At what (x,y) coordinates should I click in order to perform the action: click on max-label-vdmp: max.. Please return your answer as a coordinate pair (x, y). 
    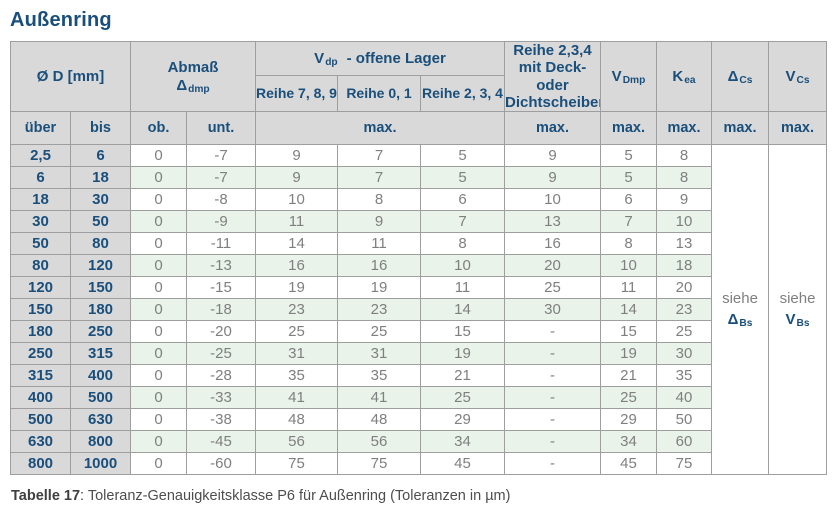
    Looking at the image, I should click on (628, 128).